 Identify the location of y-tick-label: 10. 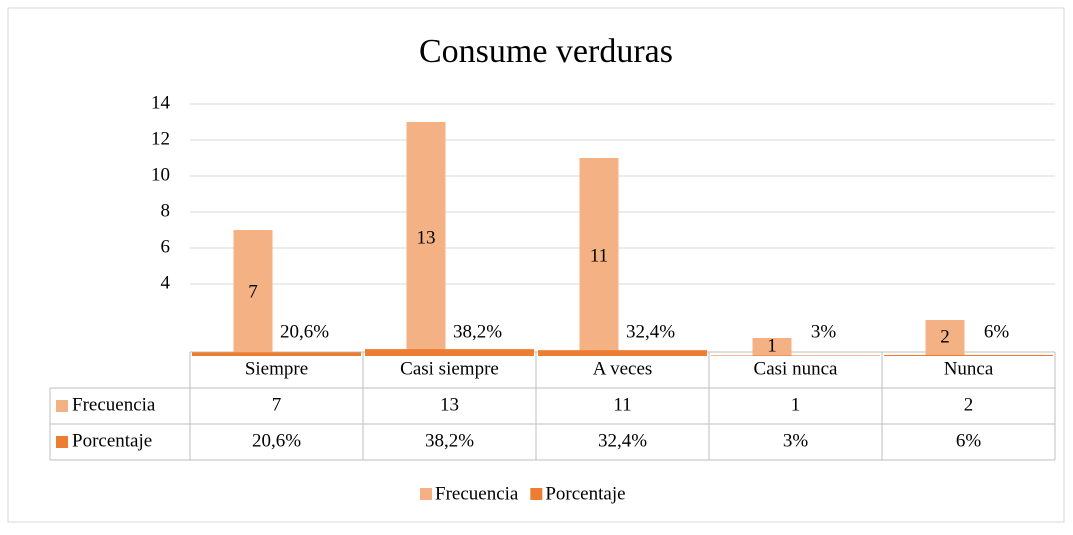
(160, 174).